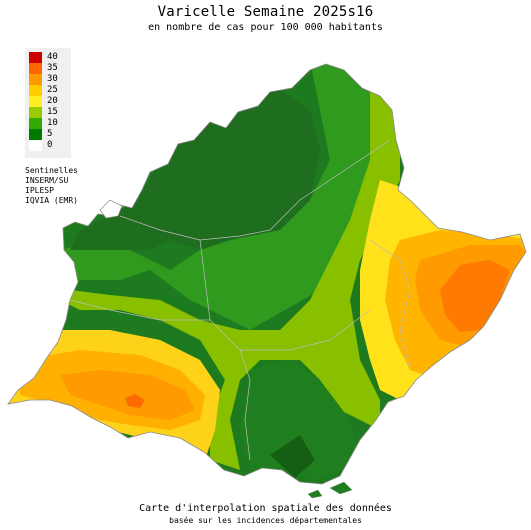 Image resolution: width=531 pixels, height=530 pixels. What do you see at coordinates (300, 420) in the screenshot?
I see `zone-dark-south` at bounding box center [300, 420].